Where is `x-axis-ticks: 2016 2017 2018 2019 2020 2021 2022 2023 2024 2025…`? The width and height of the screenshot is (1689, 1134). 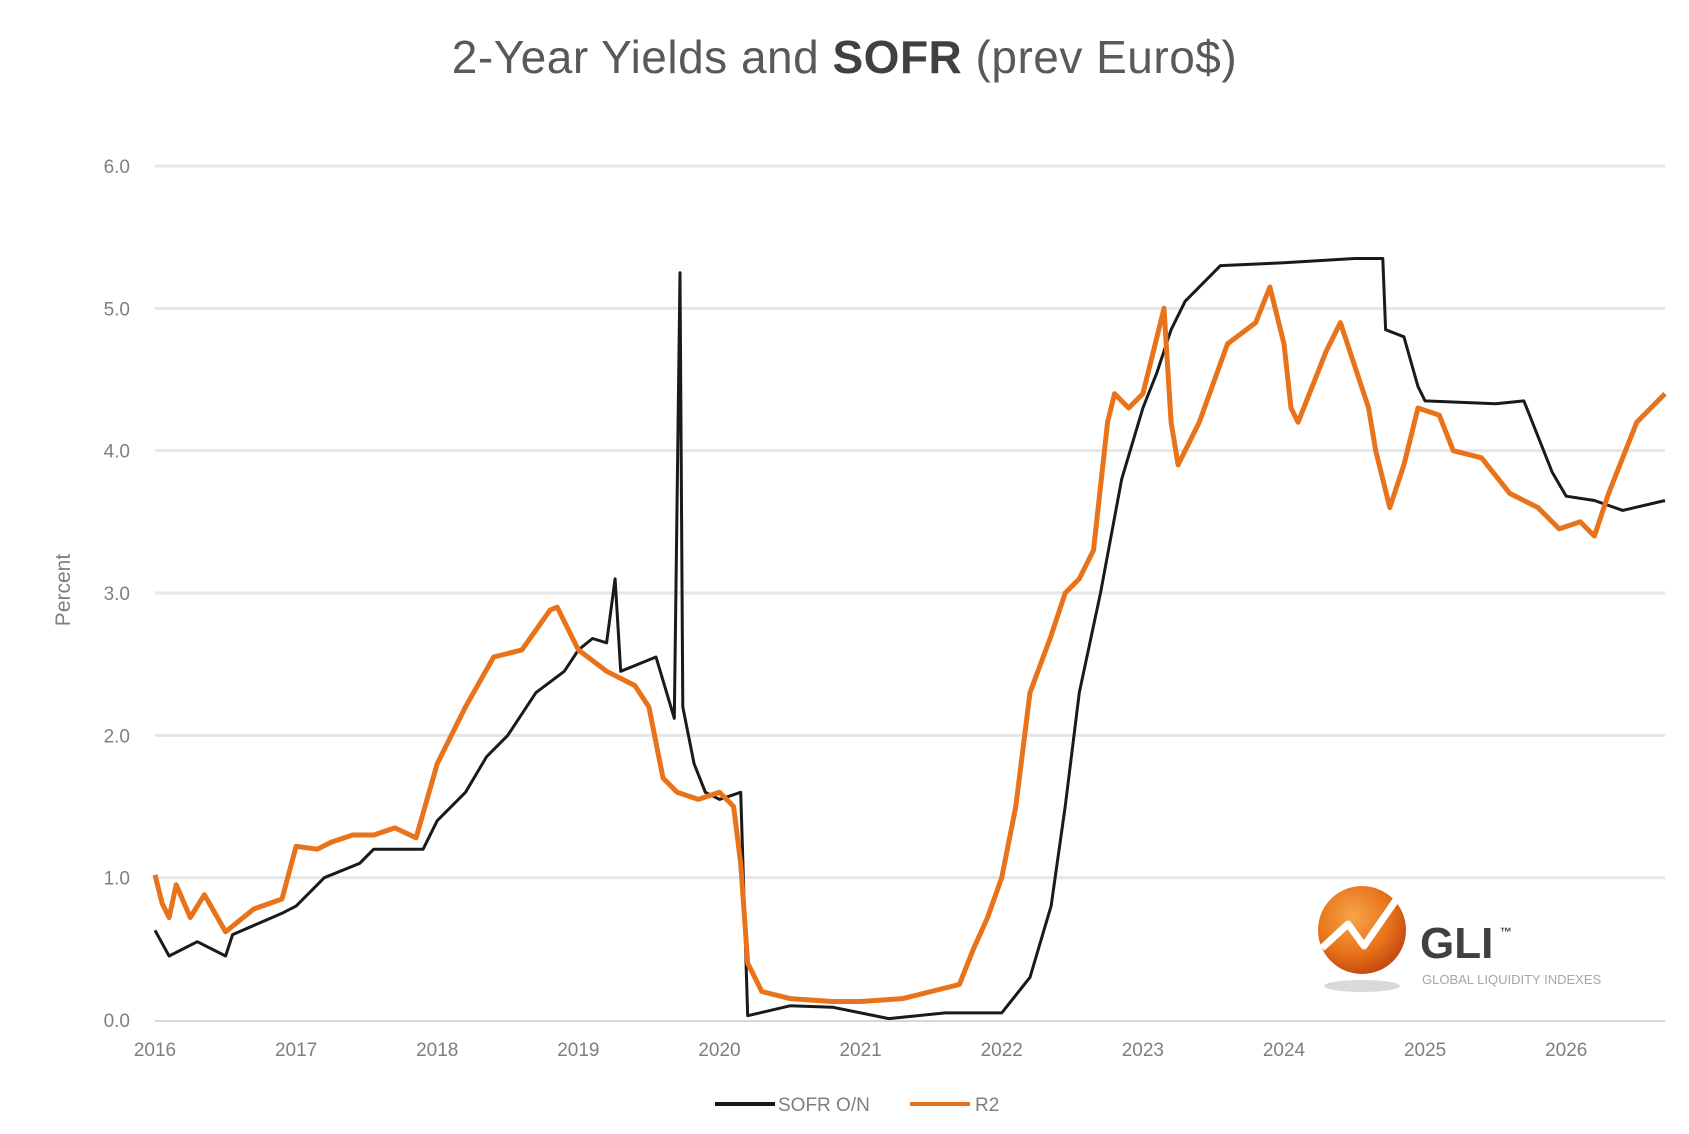
x-axis-ticks: 2016 2017 2018 2019 2020 2021 2022 2023 2024 2025… is located at coordinates (860, 1050).